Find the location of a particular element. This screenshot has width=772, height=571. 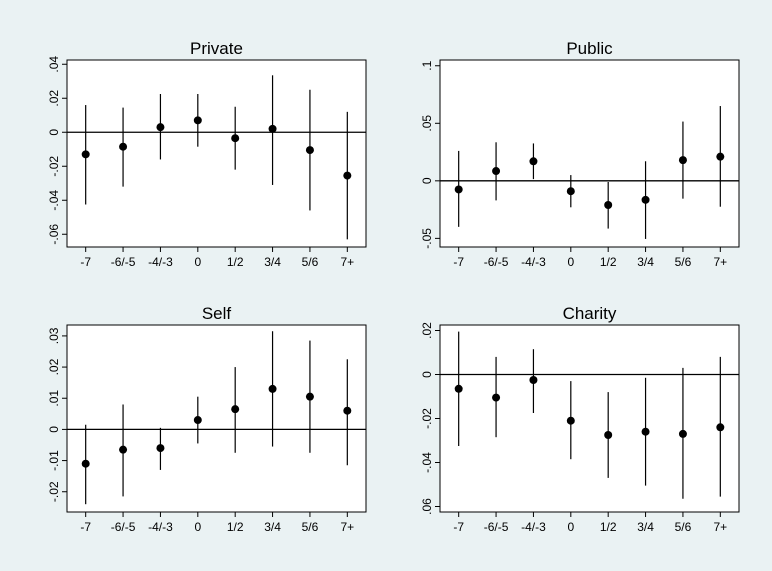

y-tick-label: .06 is located at coordinates (427, 506).